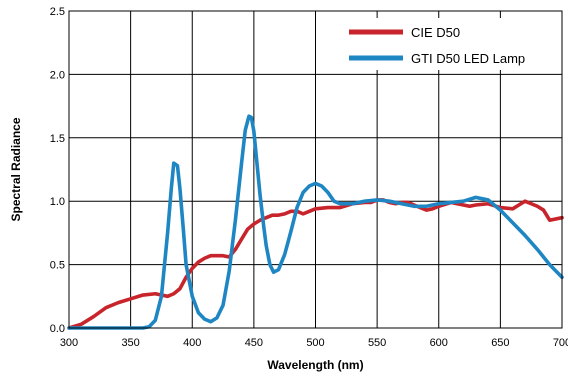 This screenshot has width=568, height=377. What do you see at coordinates (377, 343) in the screenshot?
I see `x-tick-label-550: 550` at bounding box center [377, 343].